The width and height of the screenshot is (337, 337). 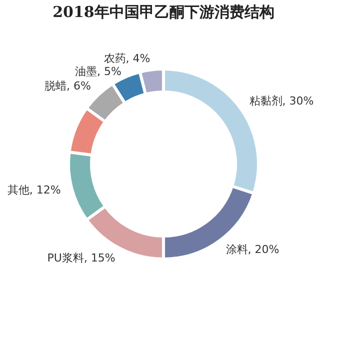 What do you see at coordinates (98, 71) in the screenshot?
I see `slice-label: 油墨, 5%` at bounding box center [98, 71].